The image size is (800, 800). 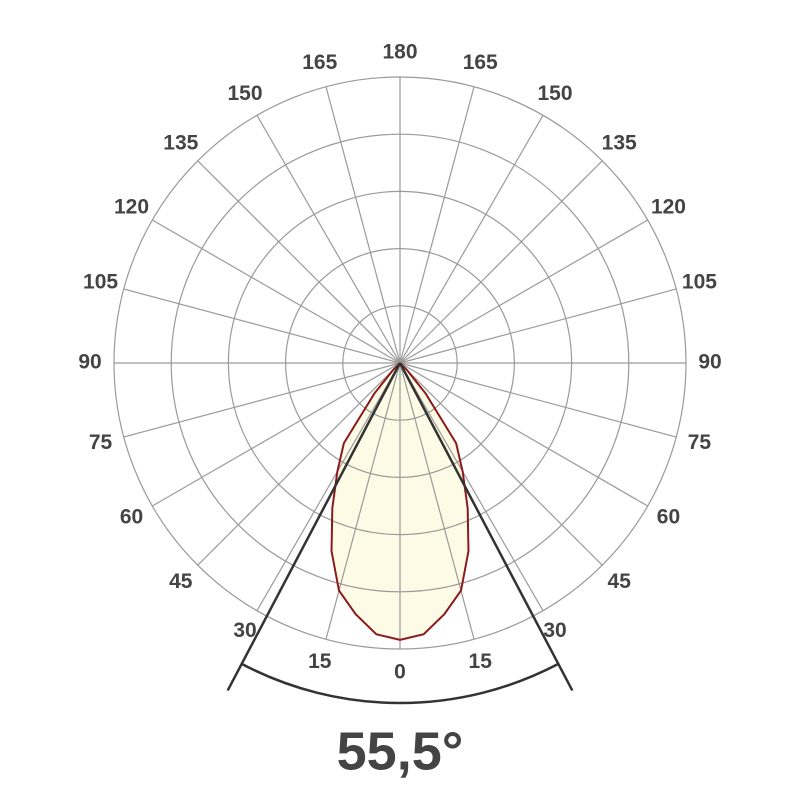 I want to click on angle-tick-label: 180, so click(x=399, y=52).